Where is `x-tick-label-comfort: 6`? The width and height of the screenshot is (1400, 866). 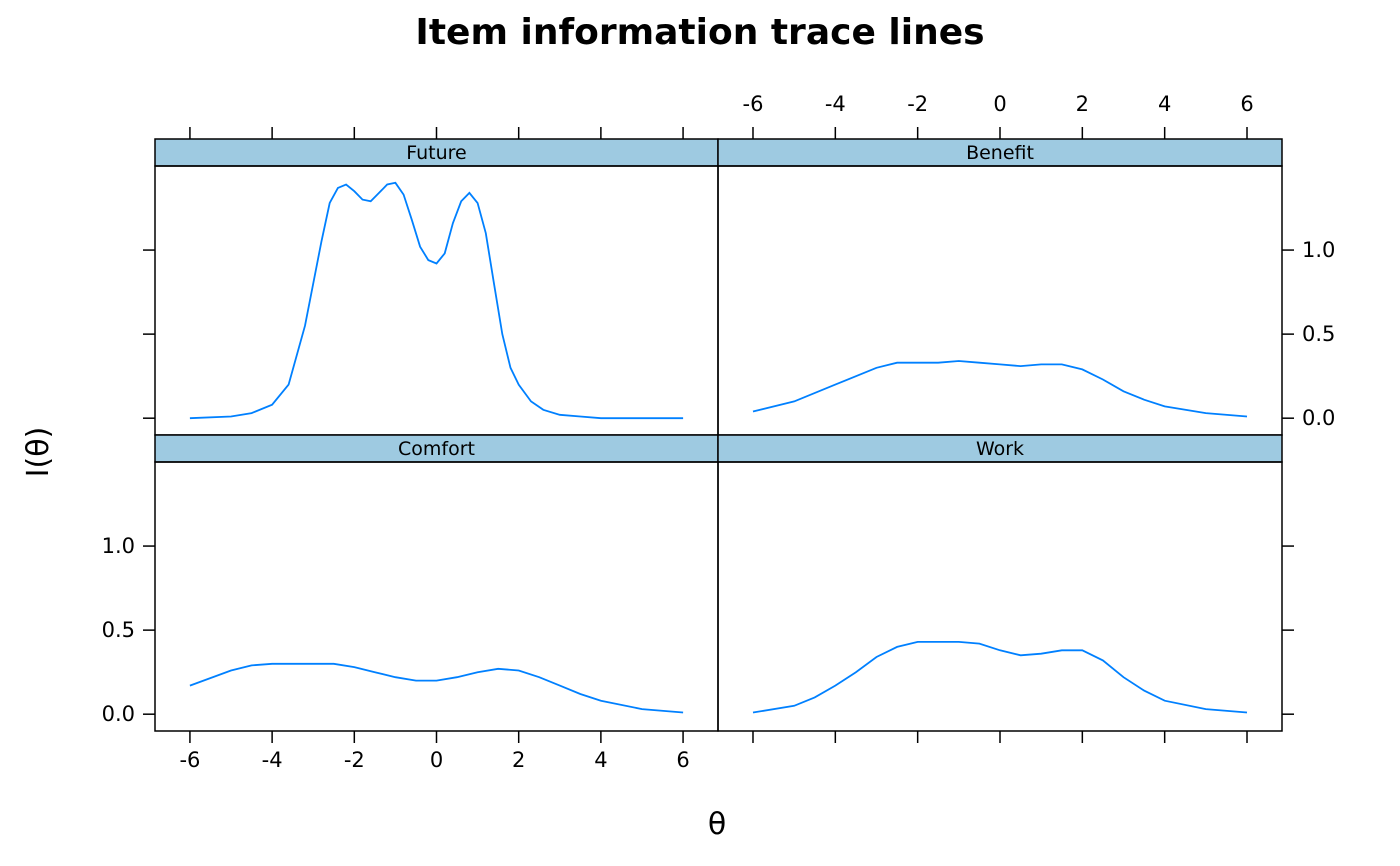
x-tick-label-comfort: 6 is located at coordinates (682, 760).